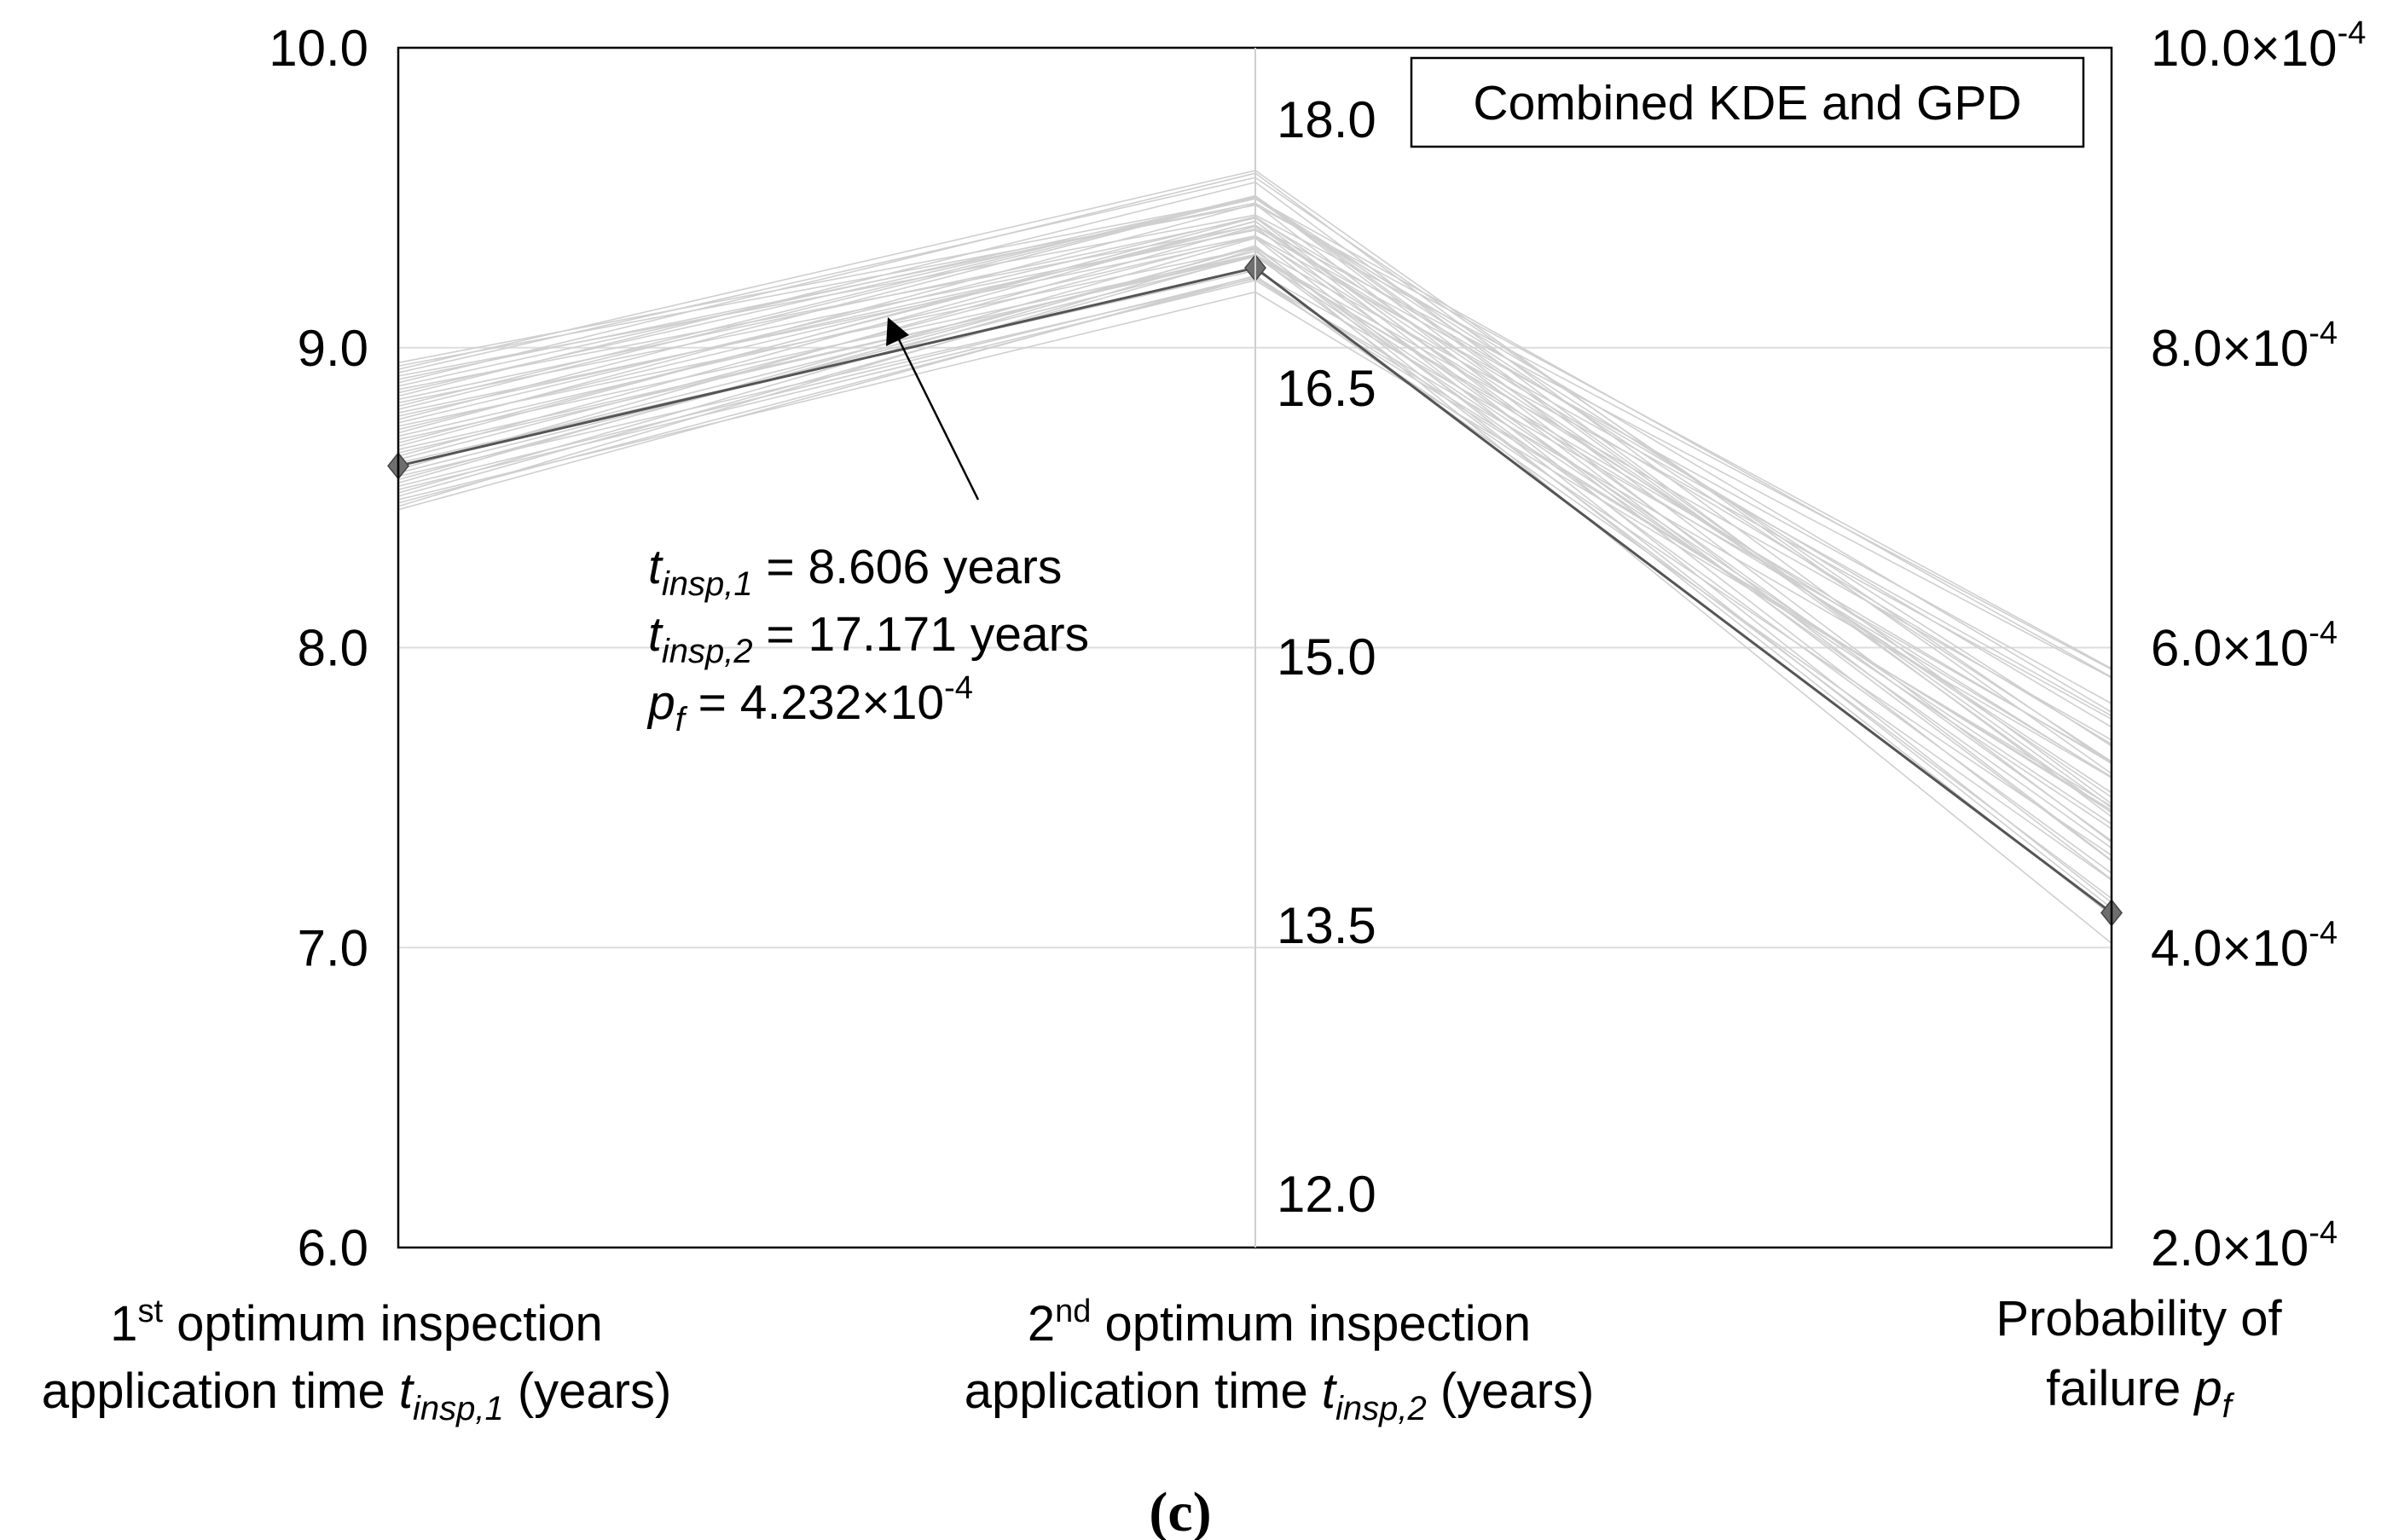 The height and width of the screenshot is (1540, 2387). I want to click on legend-label: Combined KDE and GPD, so click(1747, 103).